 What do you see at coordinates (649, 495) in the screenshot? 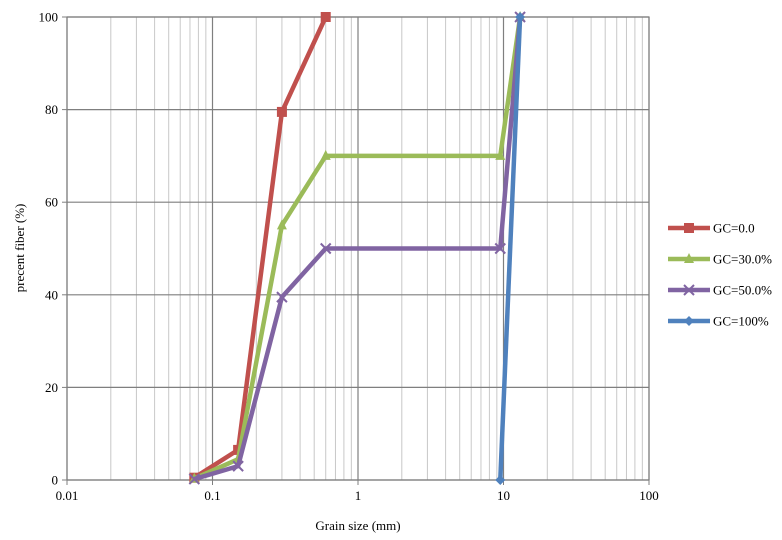
I see `x-tick-label: 100` at bounding box center [649, 495].